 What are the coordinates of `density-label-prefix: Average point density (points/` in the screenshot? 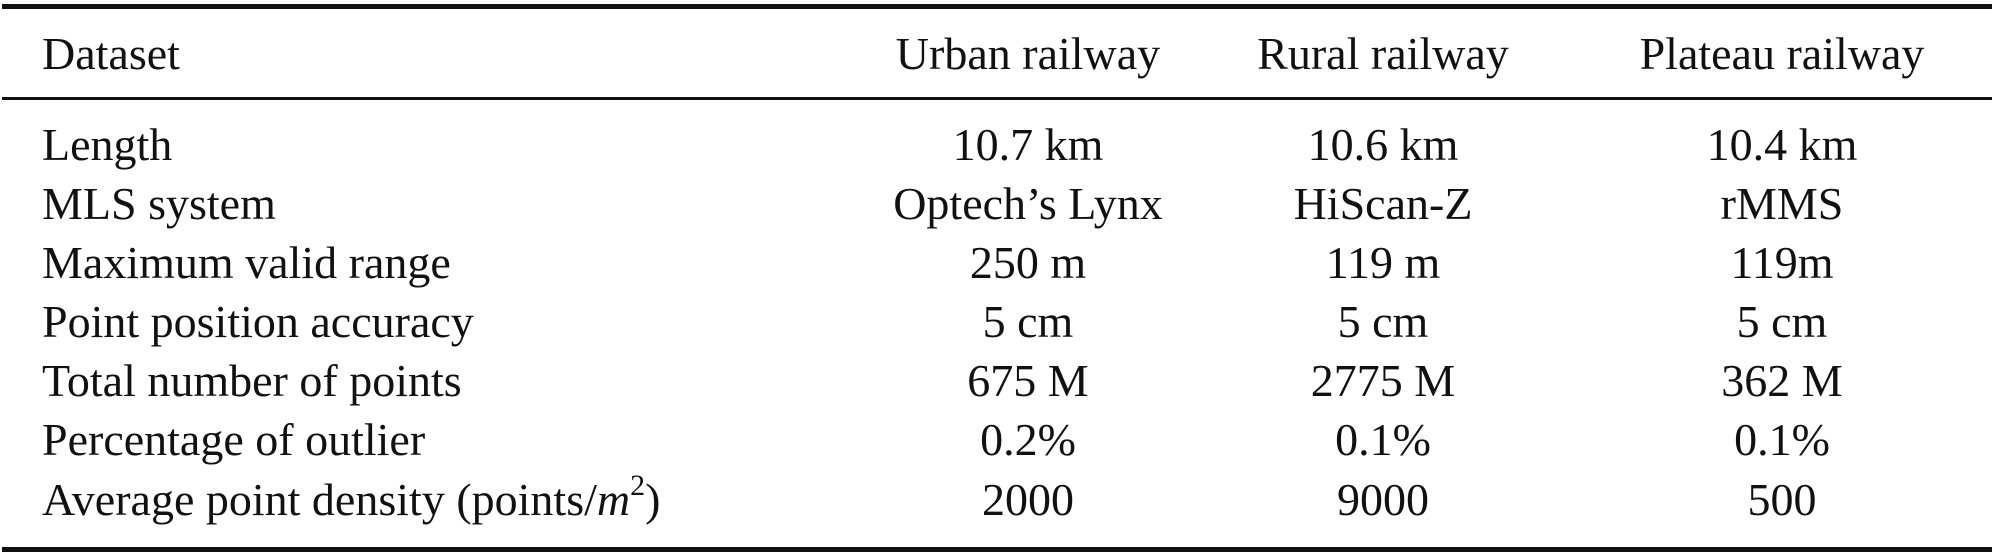 It's located at (319, 499).